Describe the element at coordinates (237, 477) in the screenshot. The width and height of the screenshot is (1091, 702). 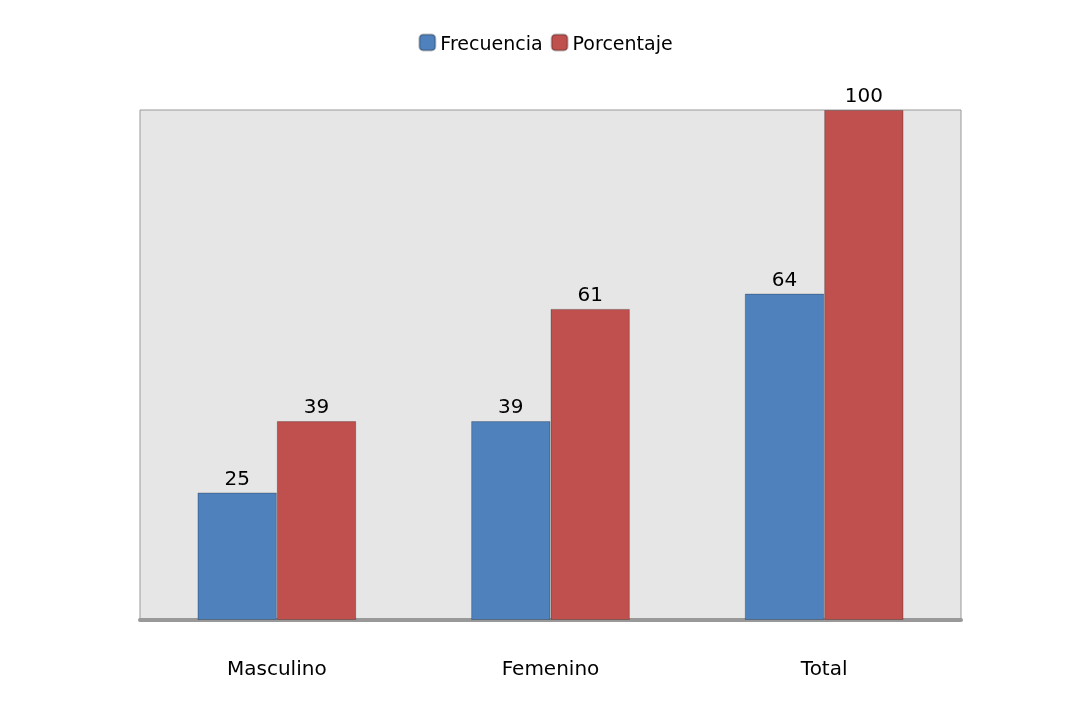
I see `data-label: 25` at that location.